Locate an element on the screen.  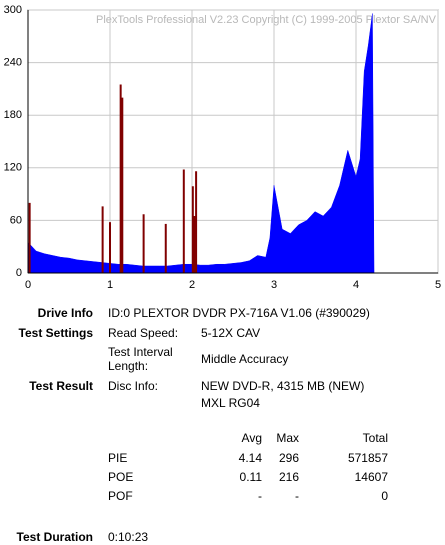
row-label: POE is located at coordinates (121, 477).